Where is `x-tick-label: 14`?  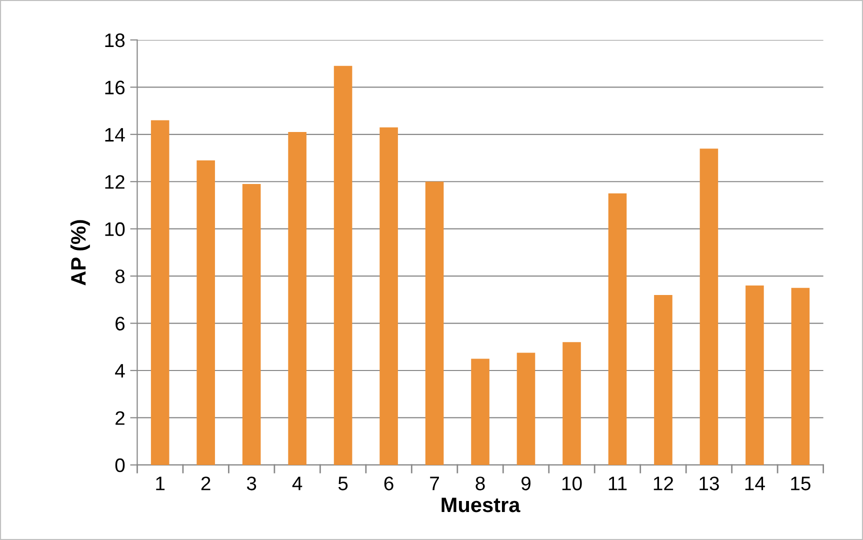 x-tick-label: 14 is located at coordinates (755, 483).